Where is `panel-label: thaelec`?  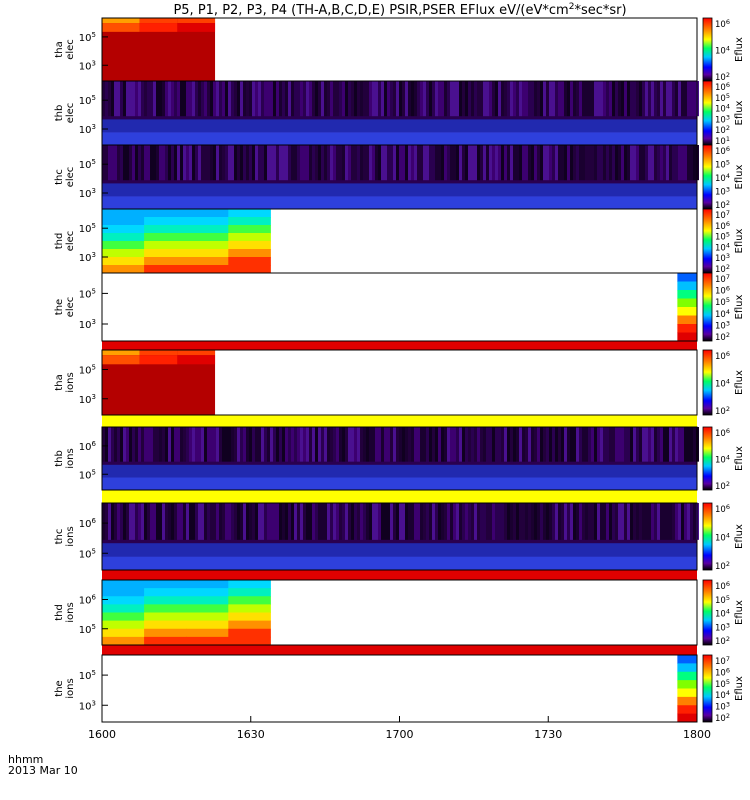
panel-label: thaelec is located at coordinates (65, 49).